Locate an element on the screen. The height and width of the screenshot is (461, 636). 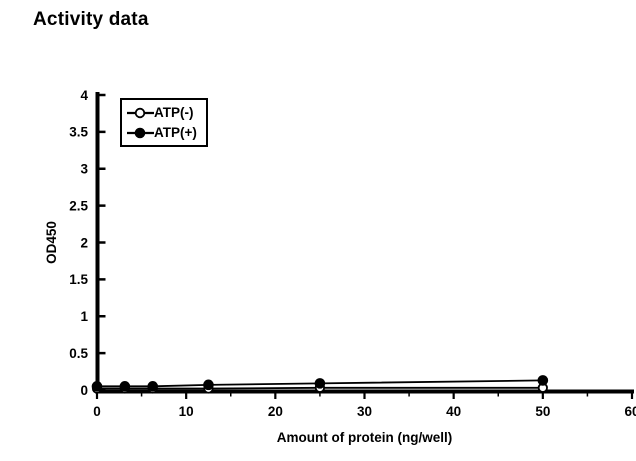
x-tick-label: 0 is located at coordinates (97, 411).